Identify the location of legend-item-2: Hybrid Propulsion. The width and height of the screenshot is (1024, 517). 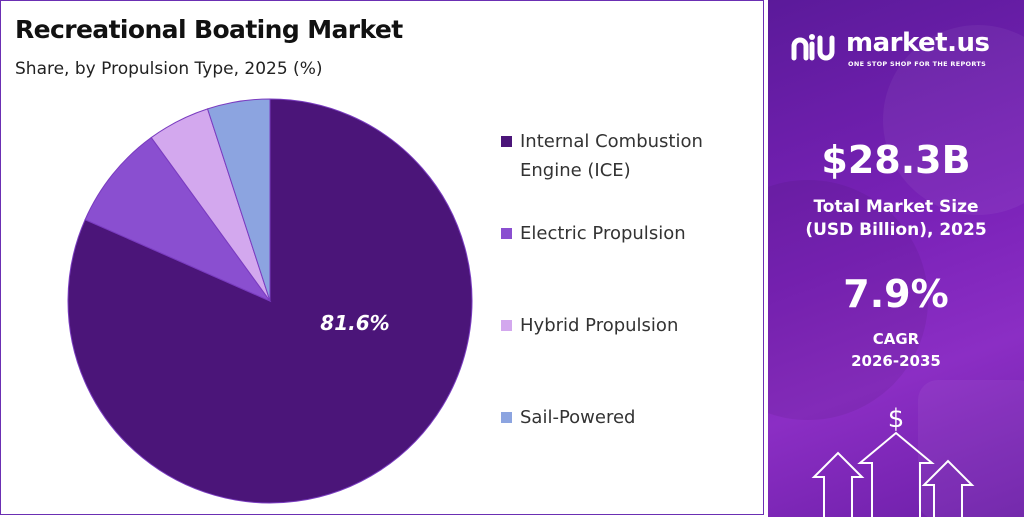
(620, 325).